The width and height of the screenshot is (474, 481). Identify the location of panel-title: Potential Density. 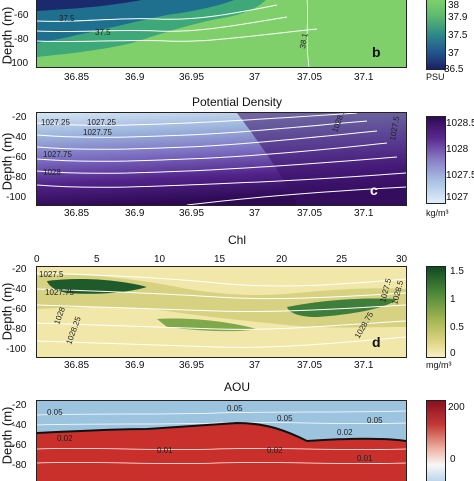
(237, 102).